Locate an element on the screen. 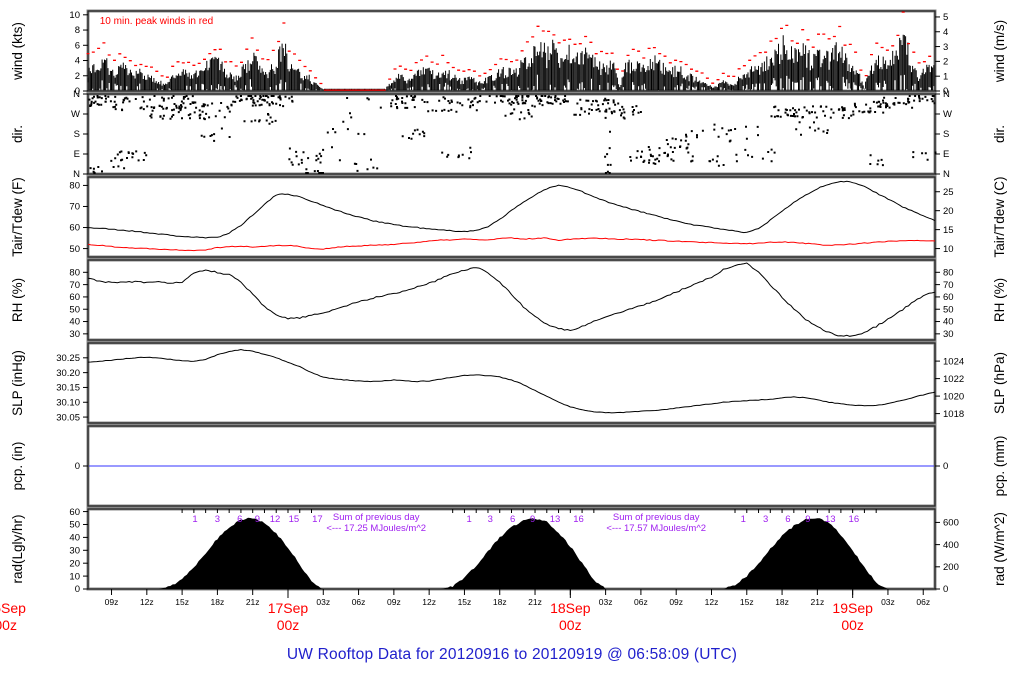 The width and height of the screenshot is (1024, 700). wind-left-tick-label: 6 is located at coordinates (77, 45).